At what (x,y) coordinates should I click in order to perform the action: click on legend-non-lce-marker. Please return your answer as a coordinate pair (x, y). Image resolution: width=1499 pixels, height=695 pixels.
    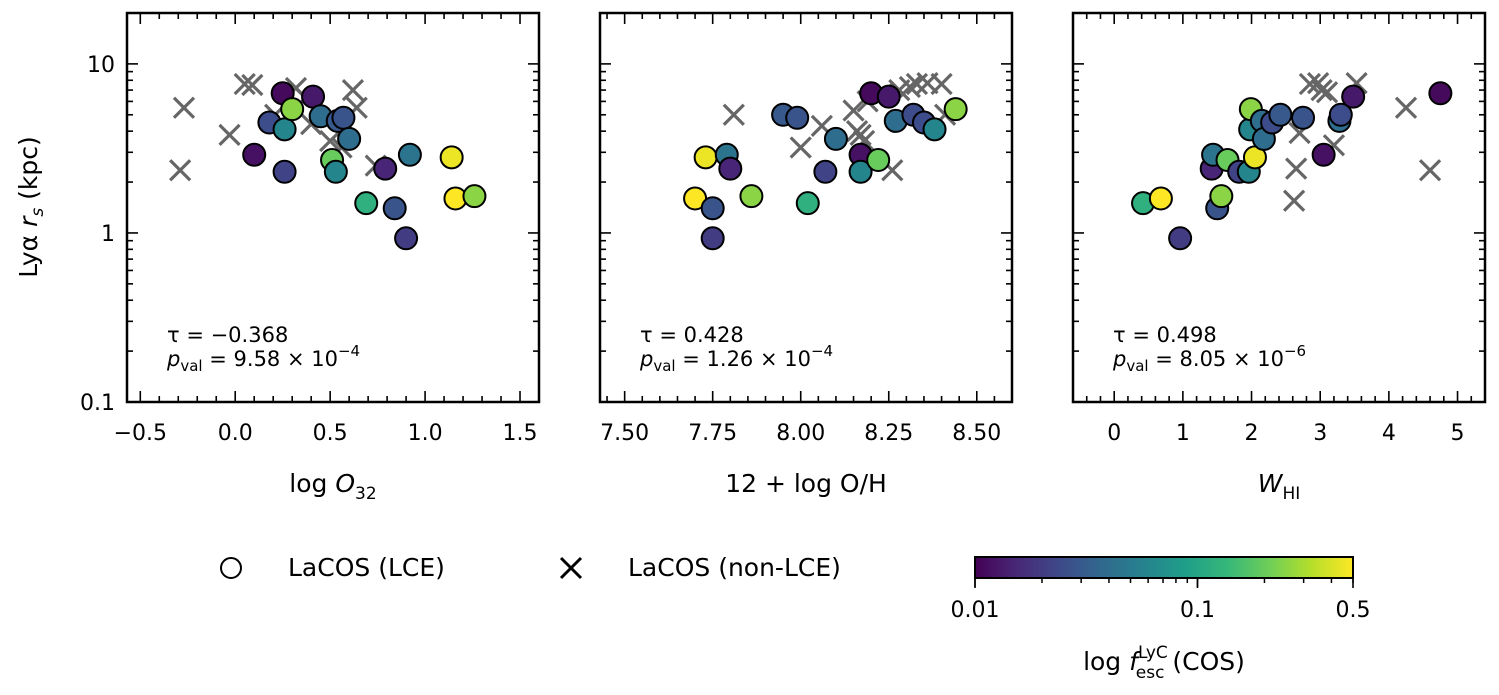
    Looking at the image, I should click on (571, 568).